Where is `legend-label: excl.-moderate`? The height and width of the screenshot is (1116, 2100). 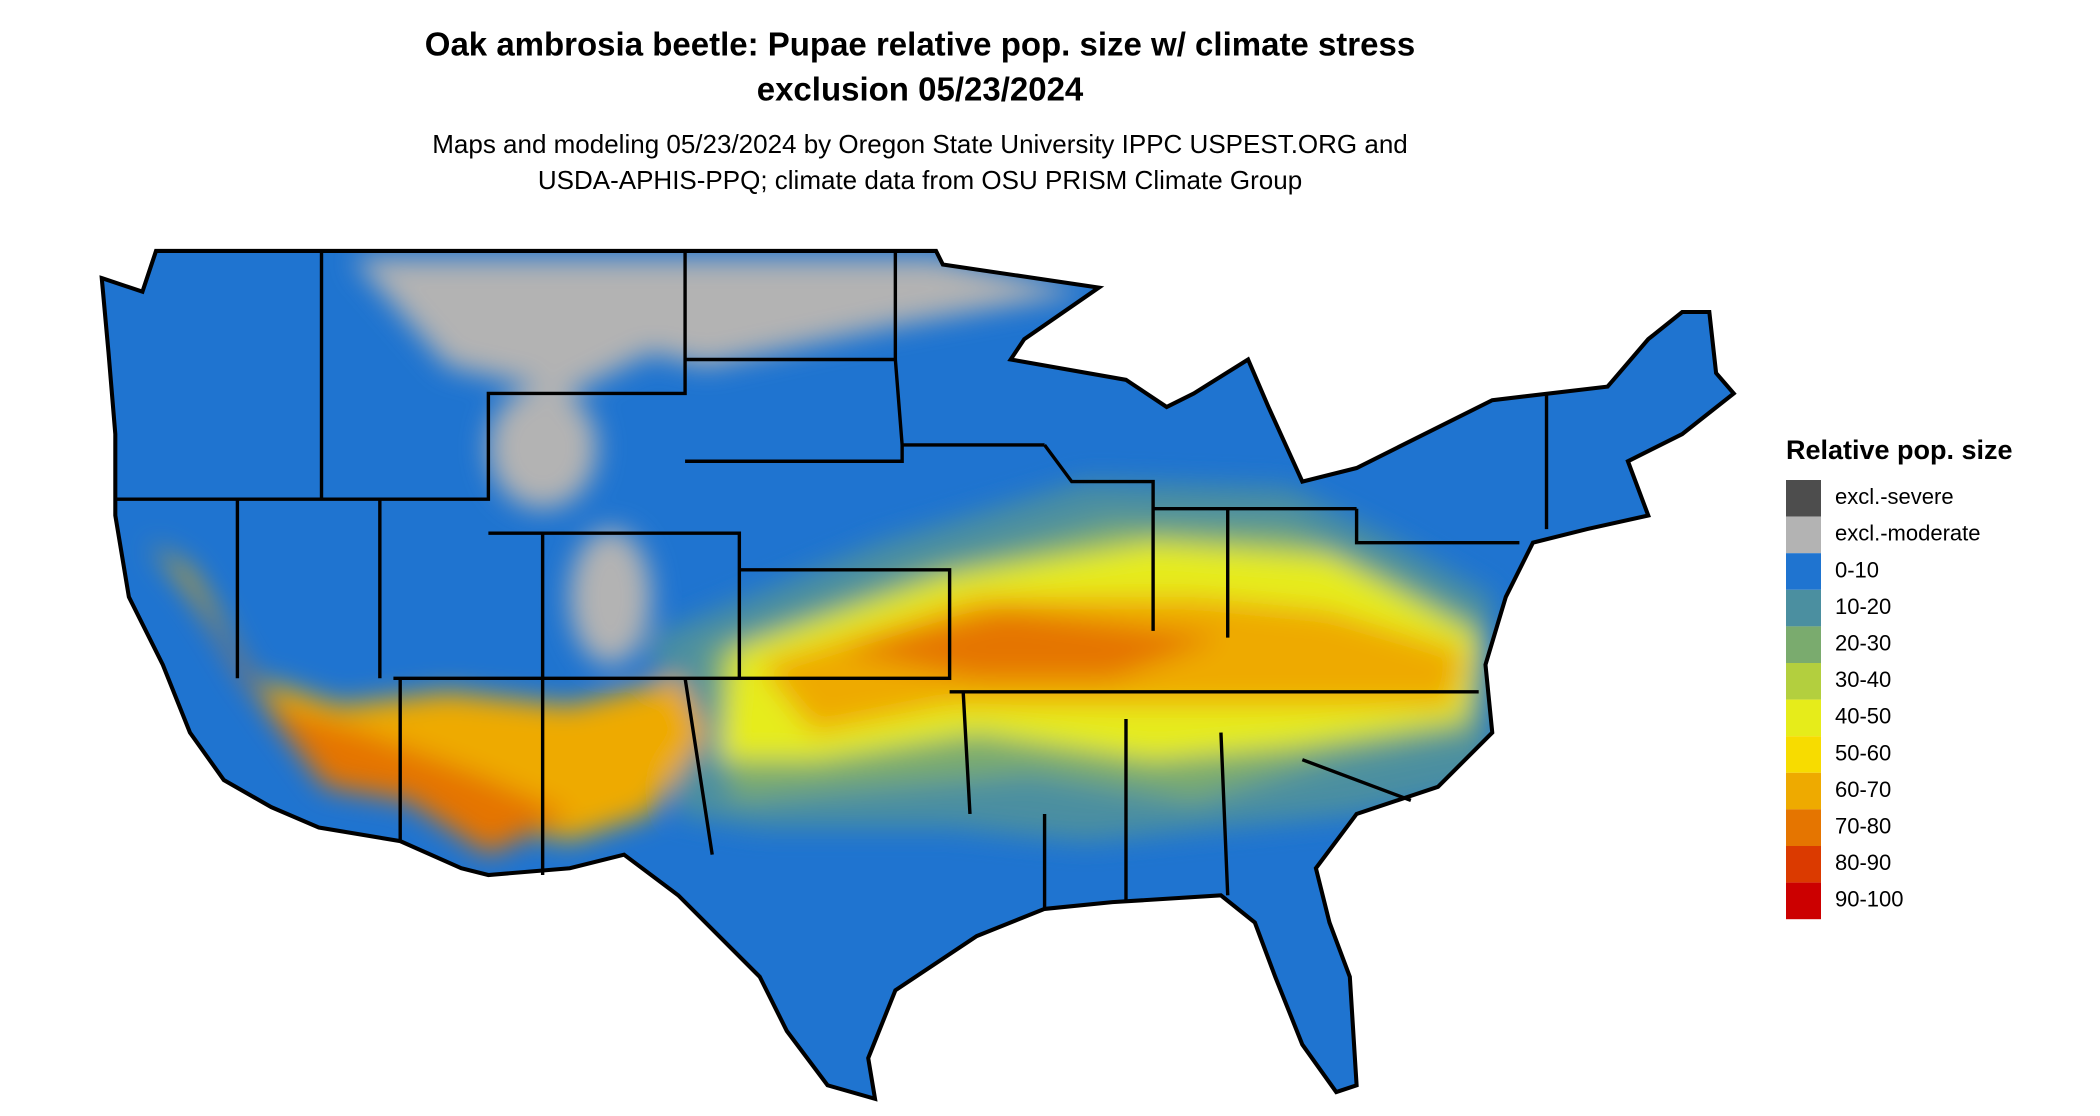 legend-label: excl.-moderate is located at coordinates (1908, 533).